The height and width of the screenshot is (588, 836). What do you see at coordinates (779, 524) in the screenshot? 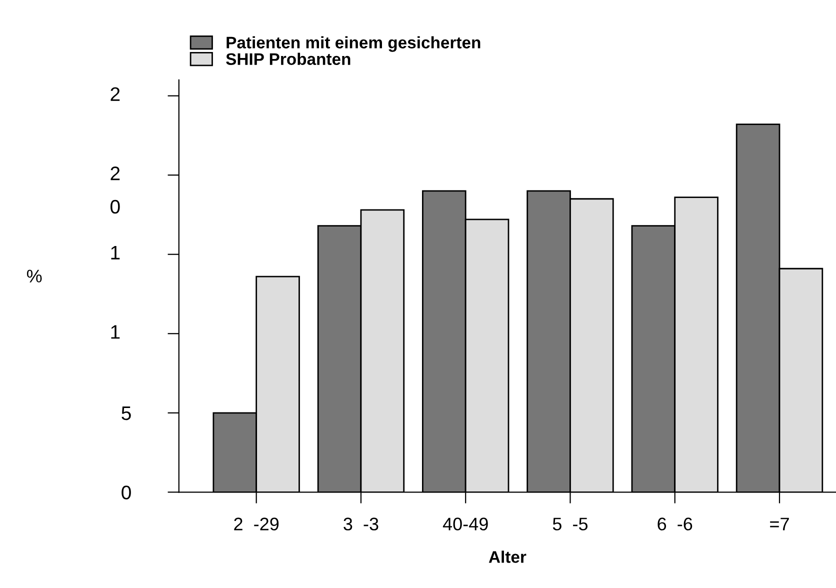
I see `x-tick-label: =7` at bounding box center [779, 524].